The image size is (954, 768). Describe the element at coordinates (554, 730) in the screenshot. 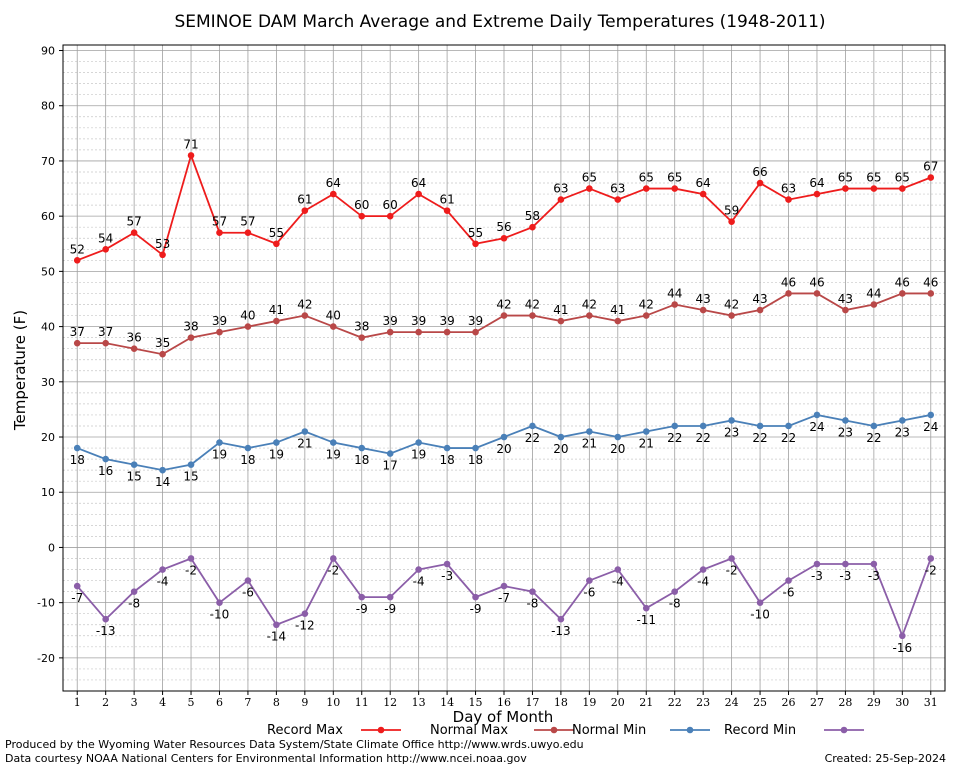

I see `legend-marker-normal-max` at that location.